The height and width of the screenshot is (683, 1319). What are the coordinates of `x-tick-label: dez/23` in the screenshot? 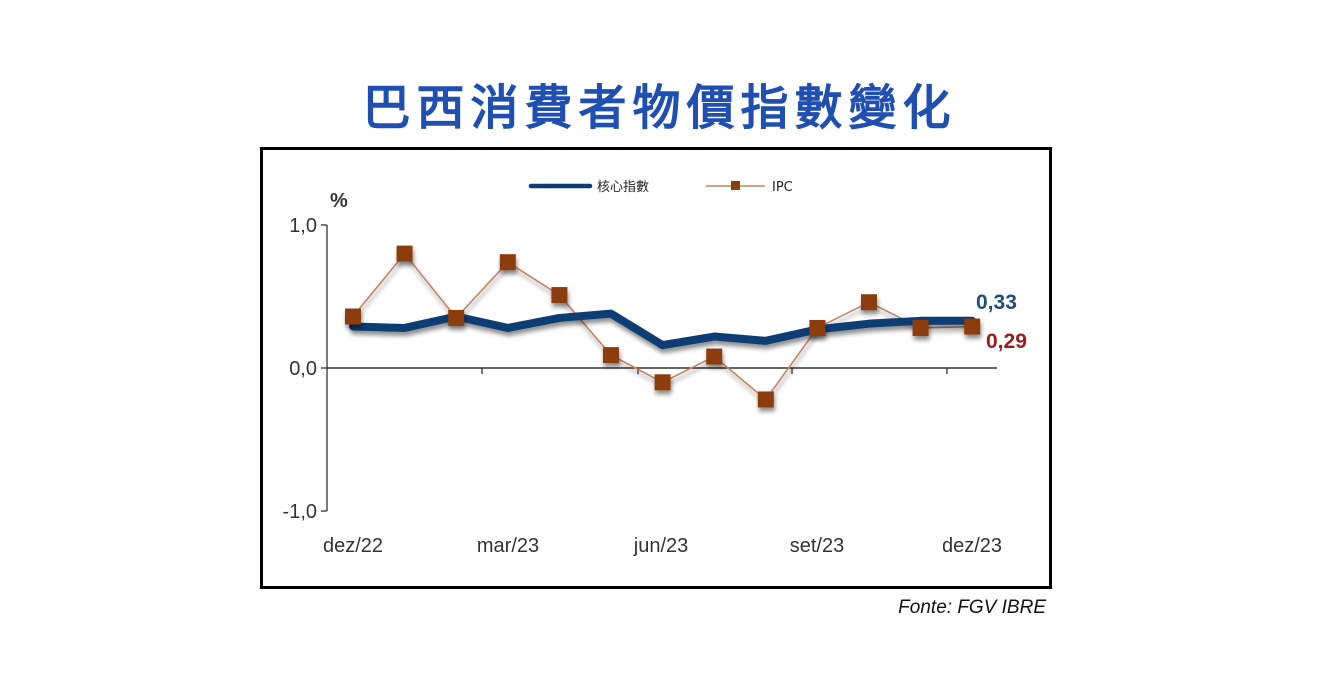 It's located at (972, 546).